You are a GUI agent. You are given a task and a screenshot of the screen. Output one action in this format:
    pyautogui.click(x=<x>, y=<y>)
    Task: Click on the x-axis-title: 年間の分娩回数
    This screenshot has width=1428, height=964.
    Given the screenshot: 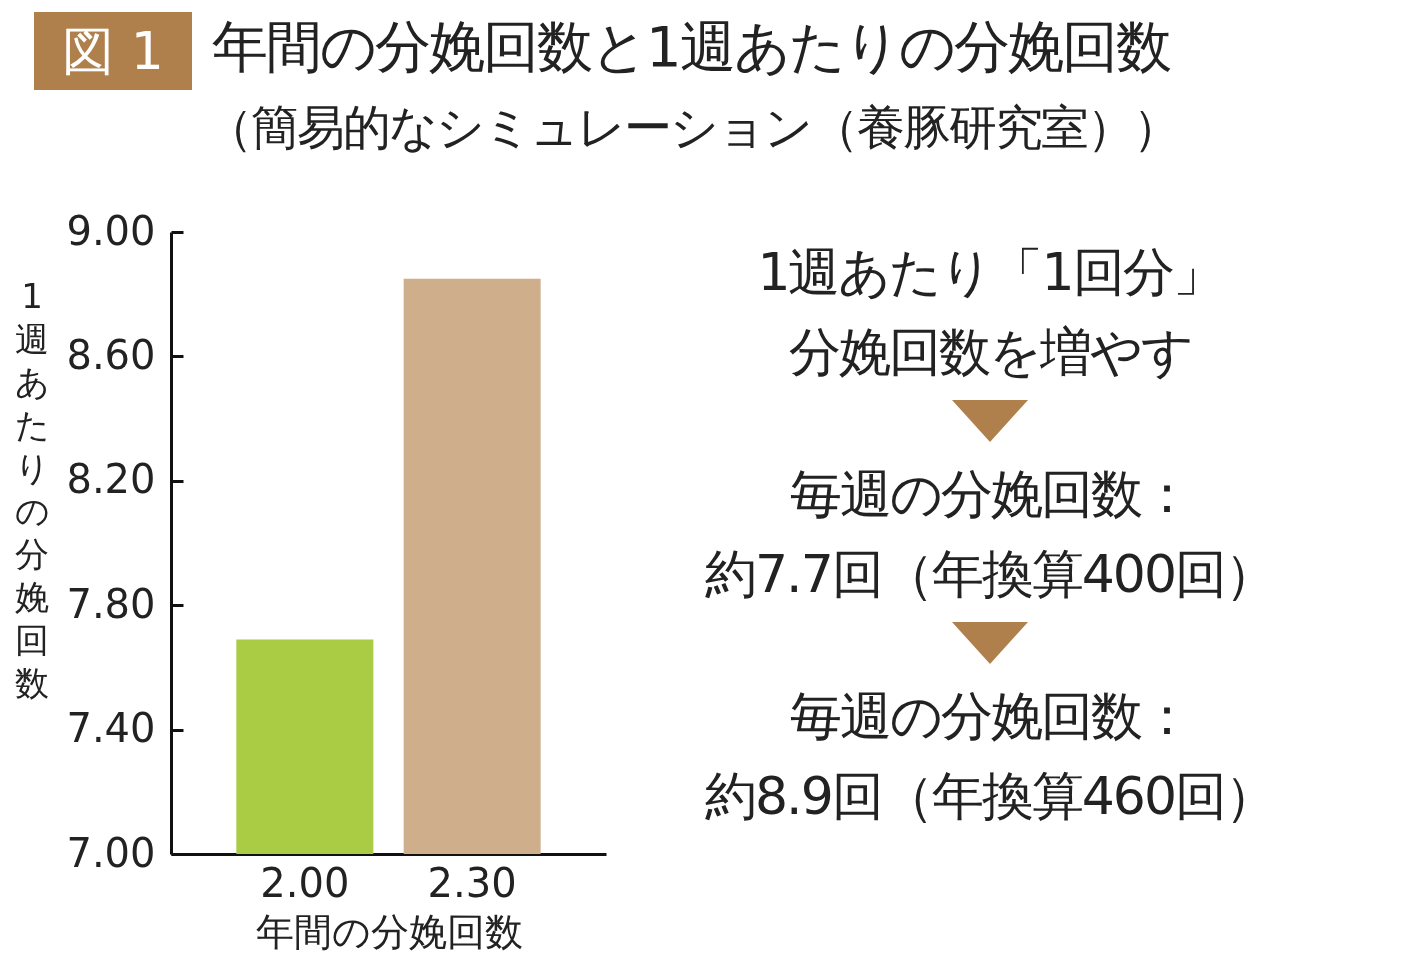 What is the action you would take?
    pyautogui.click(x=389, y=931)
    